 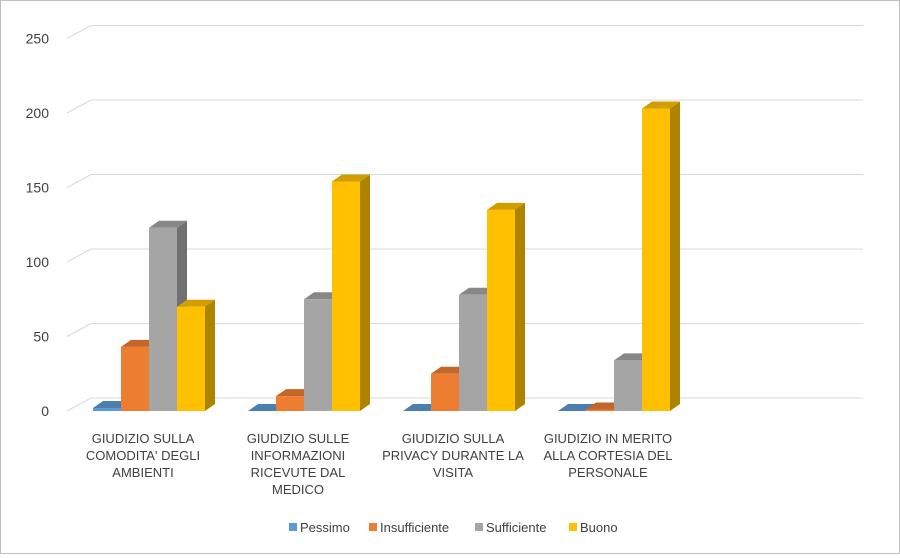 I want to click on x-tick-label: PRIVACY DURANTE LA, so click(x=453, y=455).